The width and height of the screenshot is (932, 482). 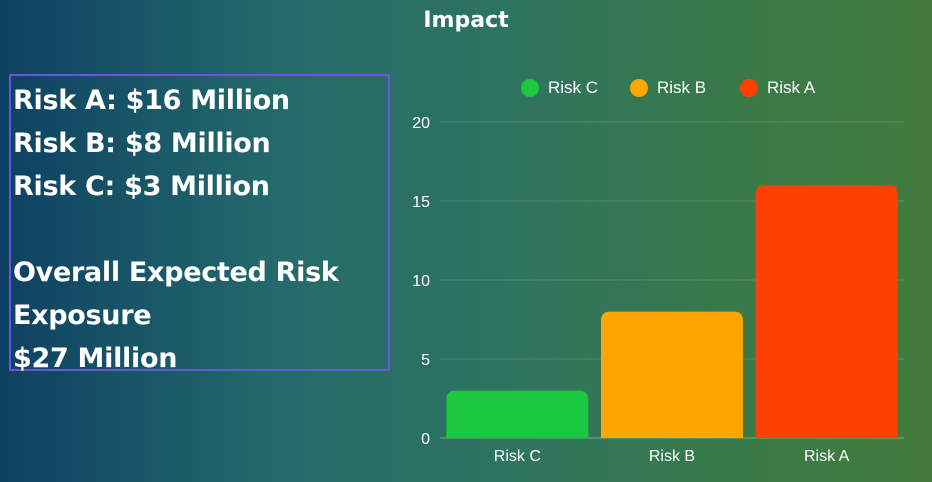 What do you see at coordinates (827, 456) in the screenshot?
I see `x-tick-label: Risk A` at bounding box center [827, 456].